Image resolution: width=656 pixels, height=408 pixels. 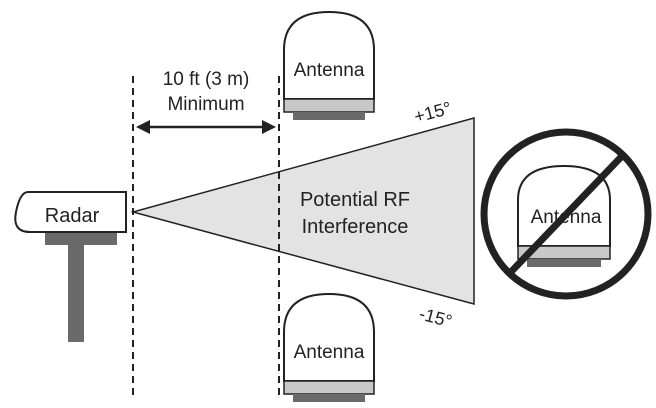 I want to click on radar-label: Radar, so click(x=72, y=216).